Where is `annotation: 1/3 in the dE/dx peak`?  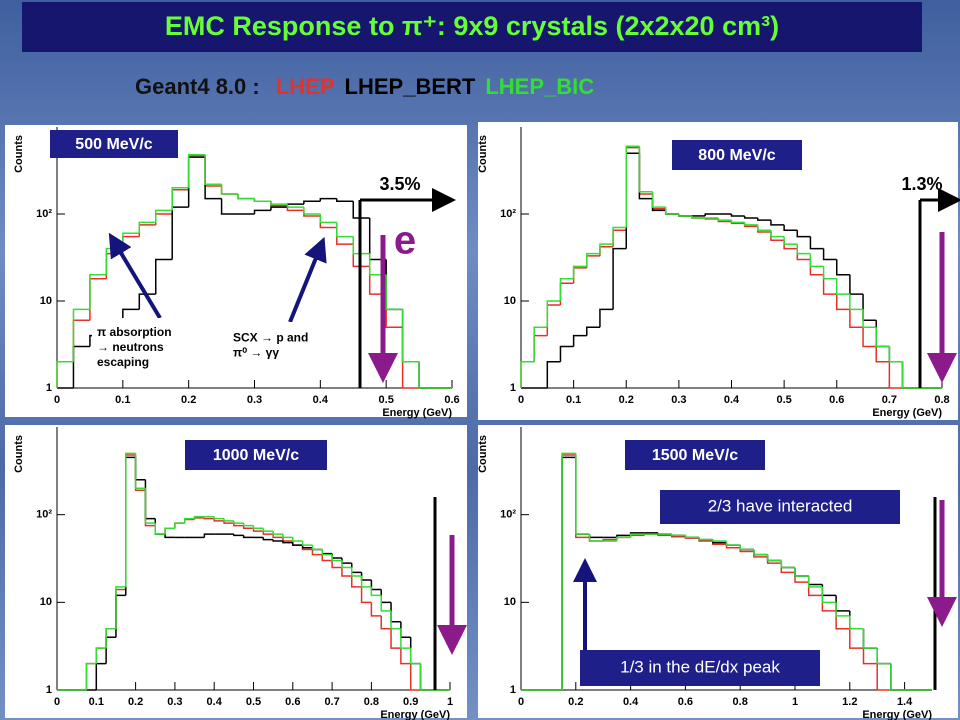 annotation: 1/3 in the dE/dx peak is located at coordinates (700, 666).